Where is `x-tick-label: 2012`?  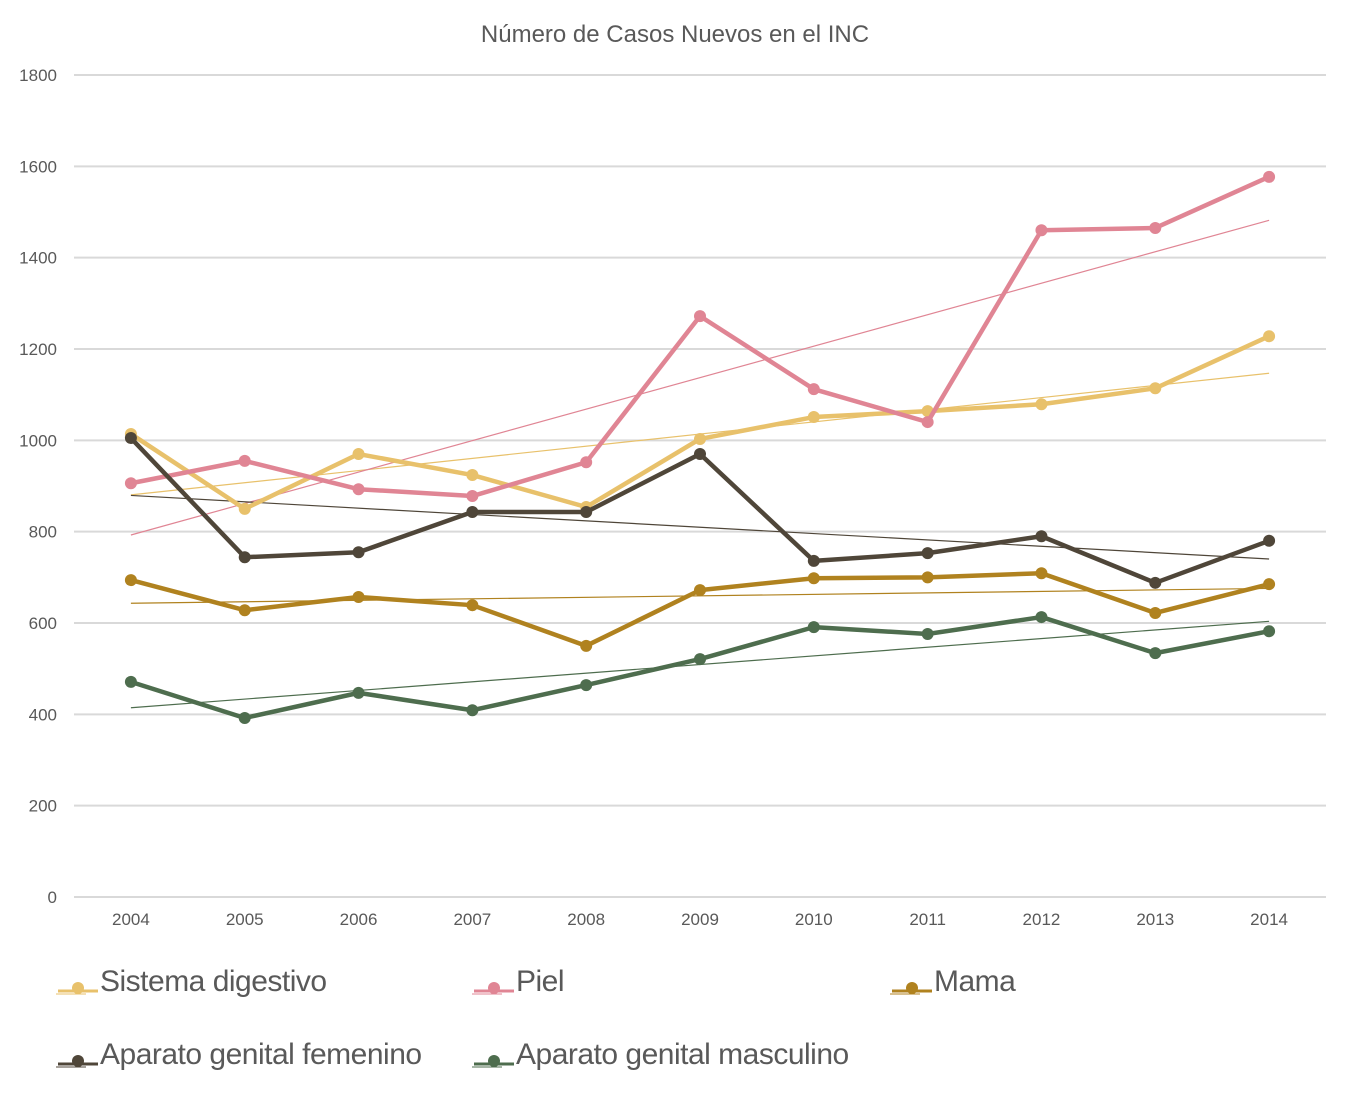
x-tick-label: 2012 is located at coordinates (1042, 919).